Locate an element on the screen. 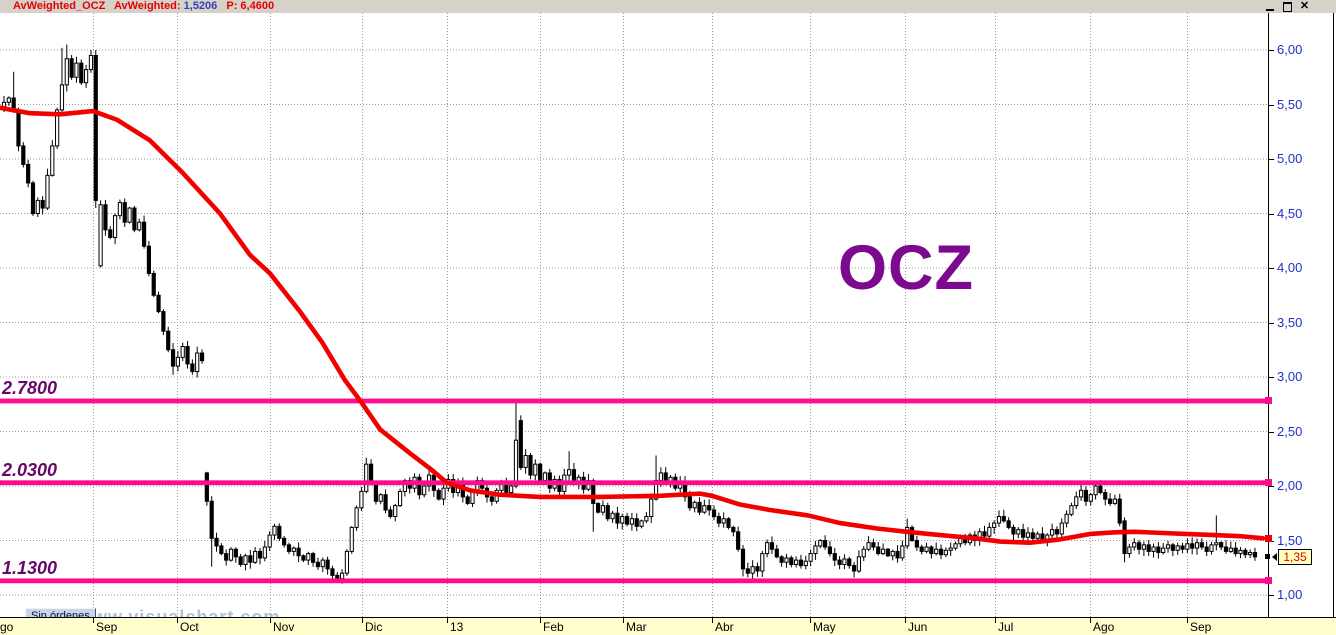 The height and width of the screenshot is (635, 1336). last-price-badge: 1,35 is located at coordinates (1295, 556).